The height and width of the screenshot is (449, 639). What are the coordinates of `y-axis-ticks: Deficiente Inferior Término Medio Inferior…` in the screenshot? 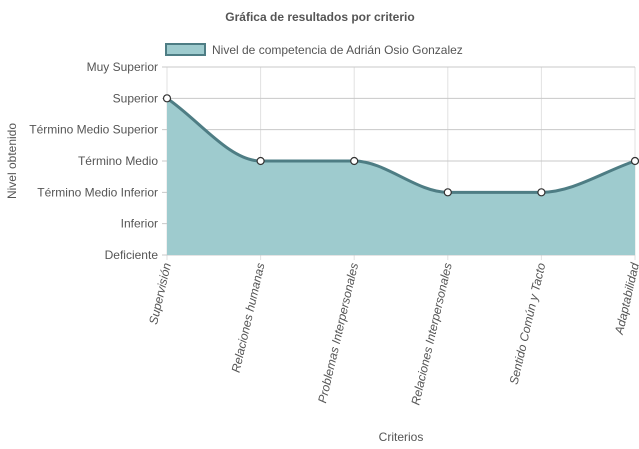 It's located at (93, 161).